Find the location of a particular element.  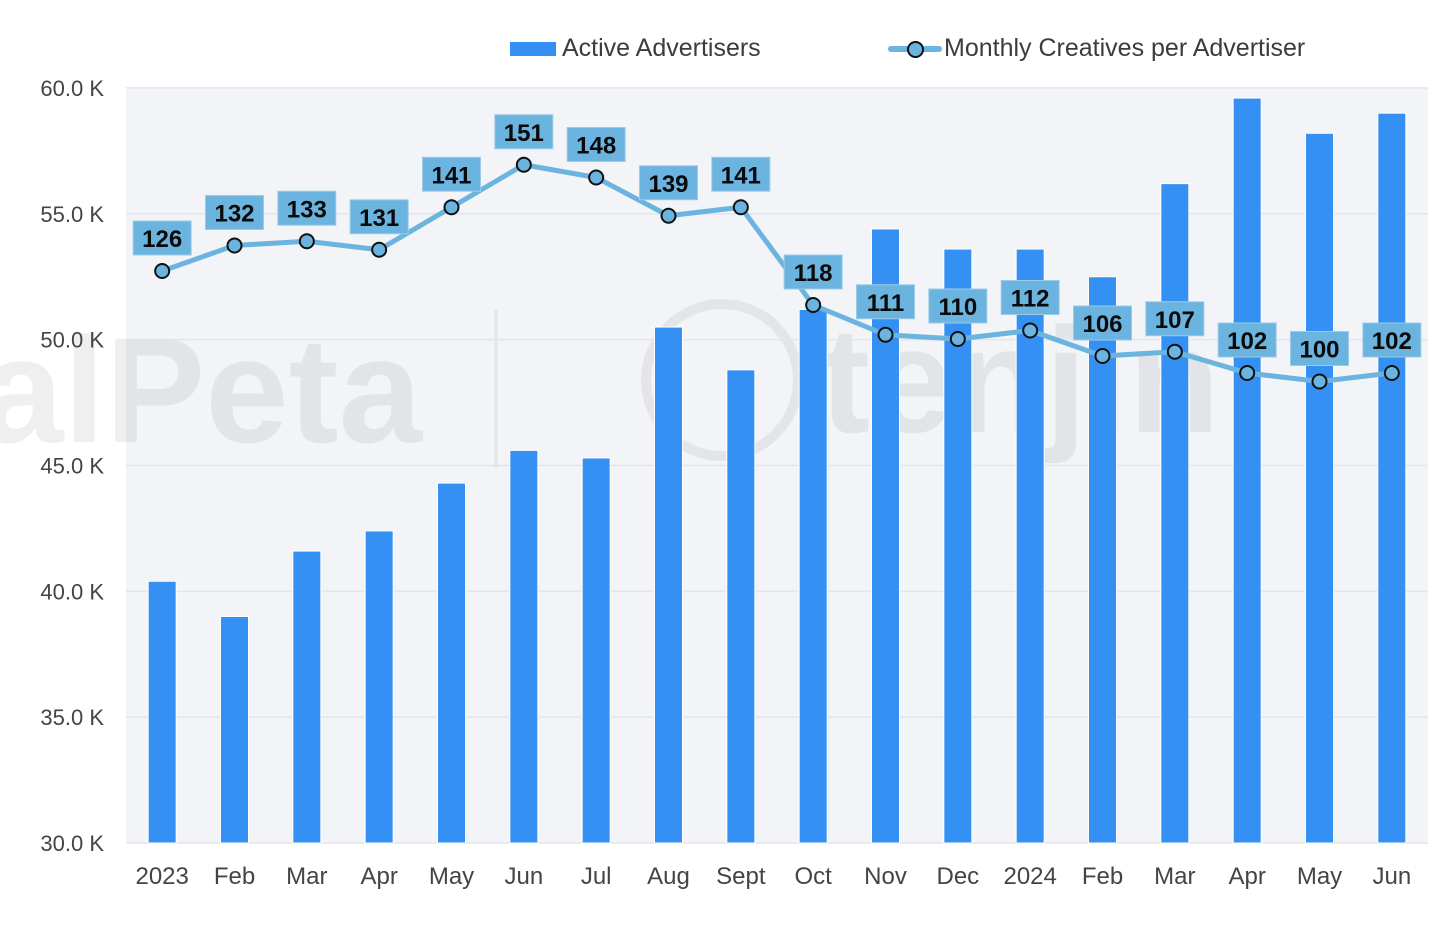

data-label: 106 is located at coordinates (1102, 323).